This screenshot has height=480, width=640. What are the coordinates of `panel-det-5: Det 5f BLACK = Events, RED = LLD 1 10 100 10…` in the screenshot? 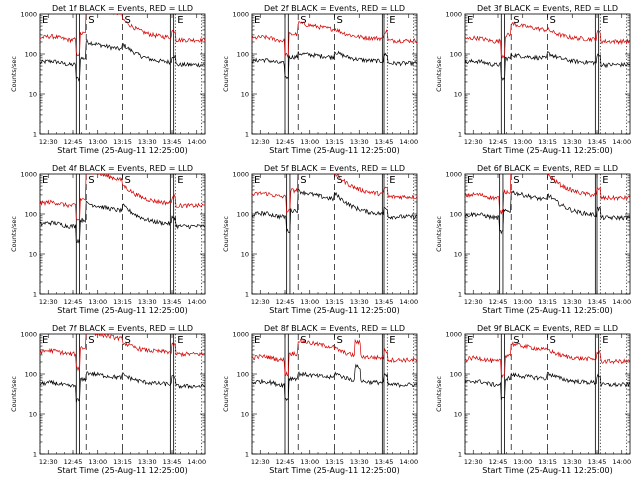 It's located at (320, 239).